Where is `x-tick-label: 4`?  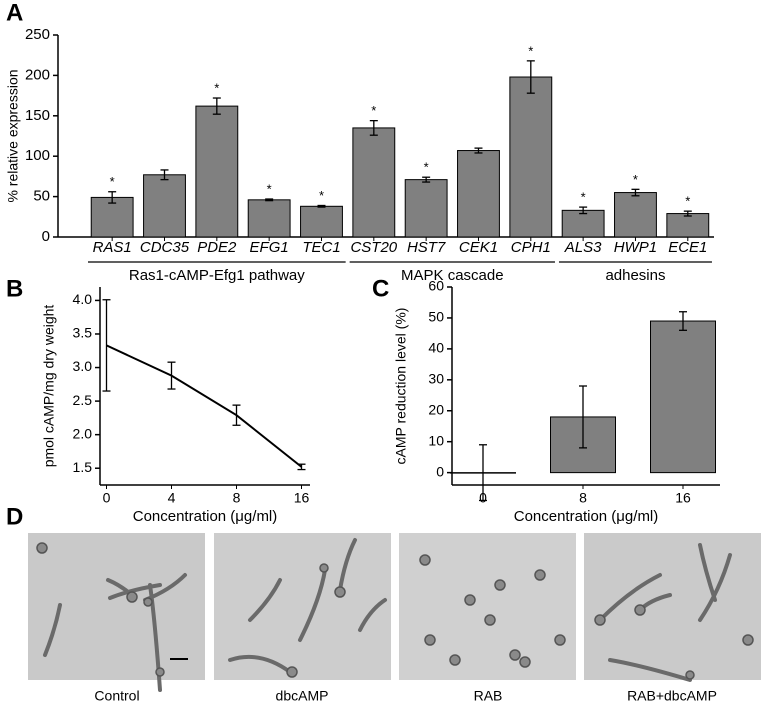
x-tick-label: 4 is located at coordinates (172, 498).